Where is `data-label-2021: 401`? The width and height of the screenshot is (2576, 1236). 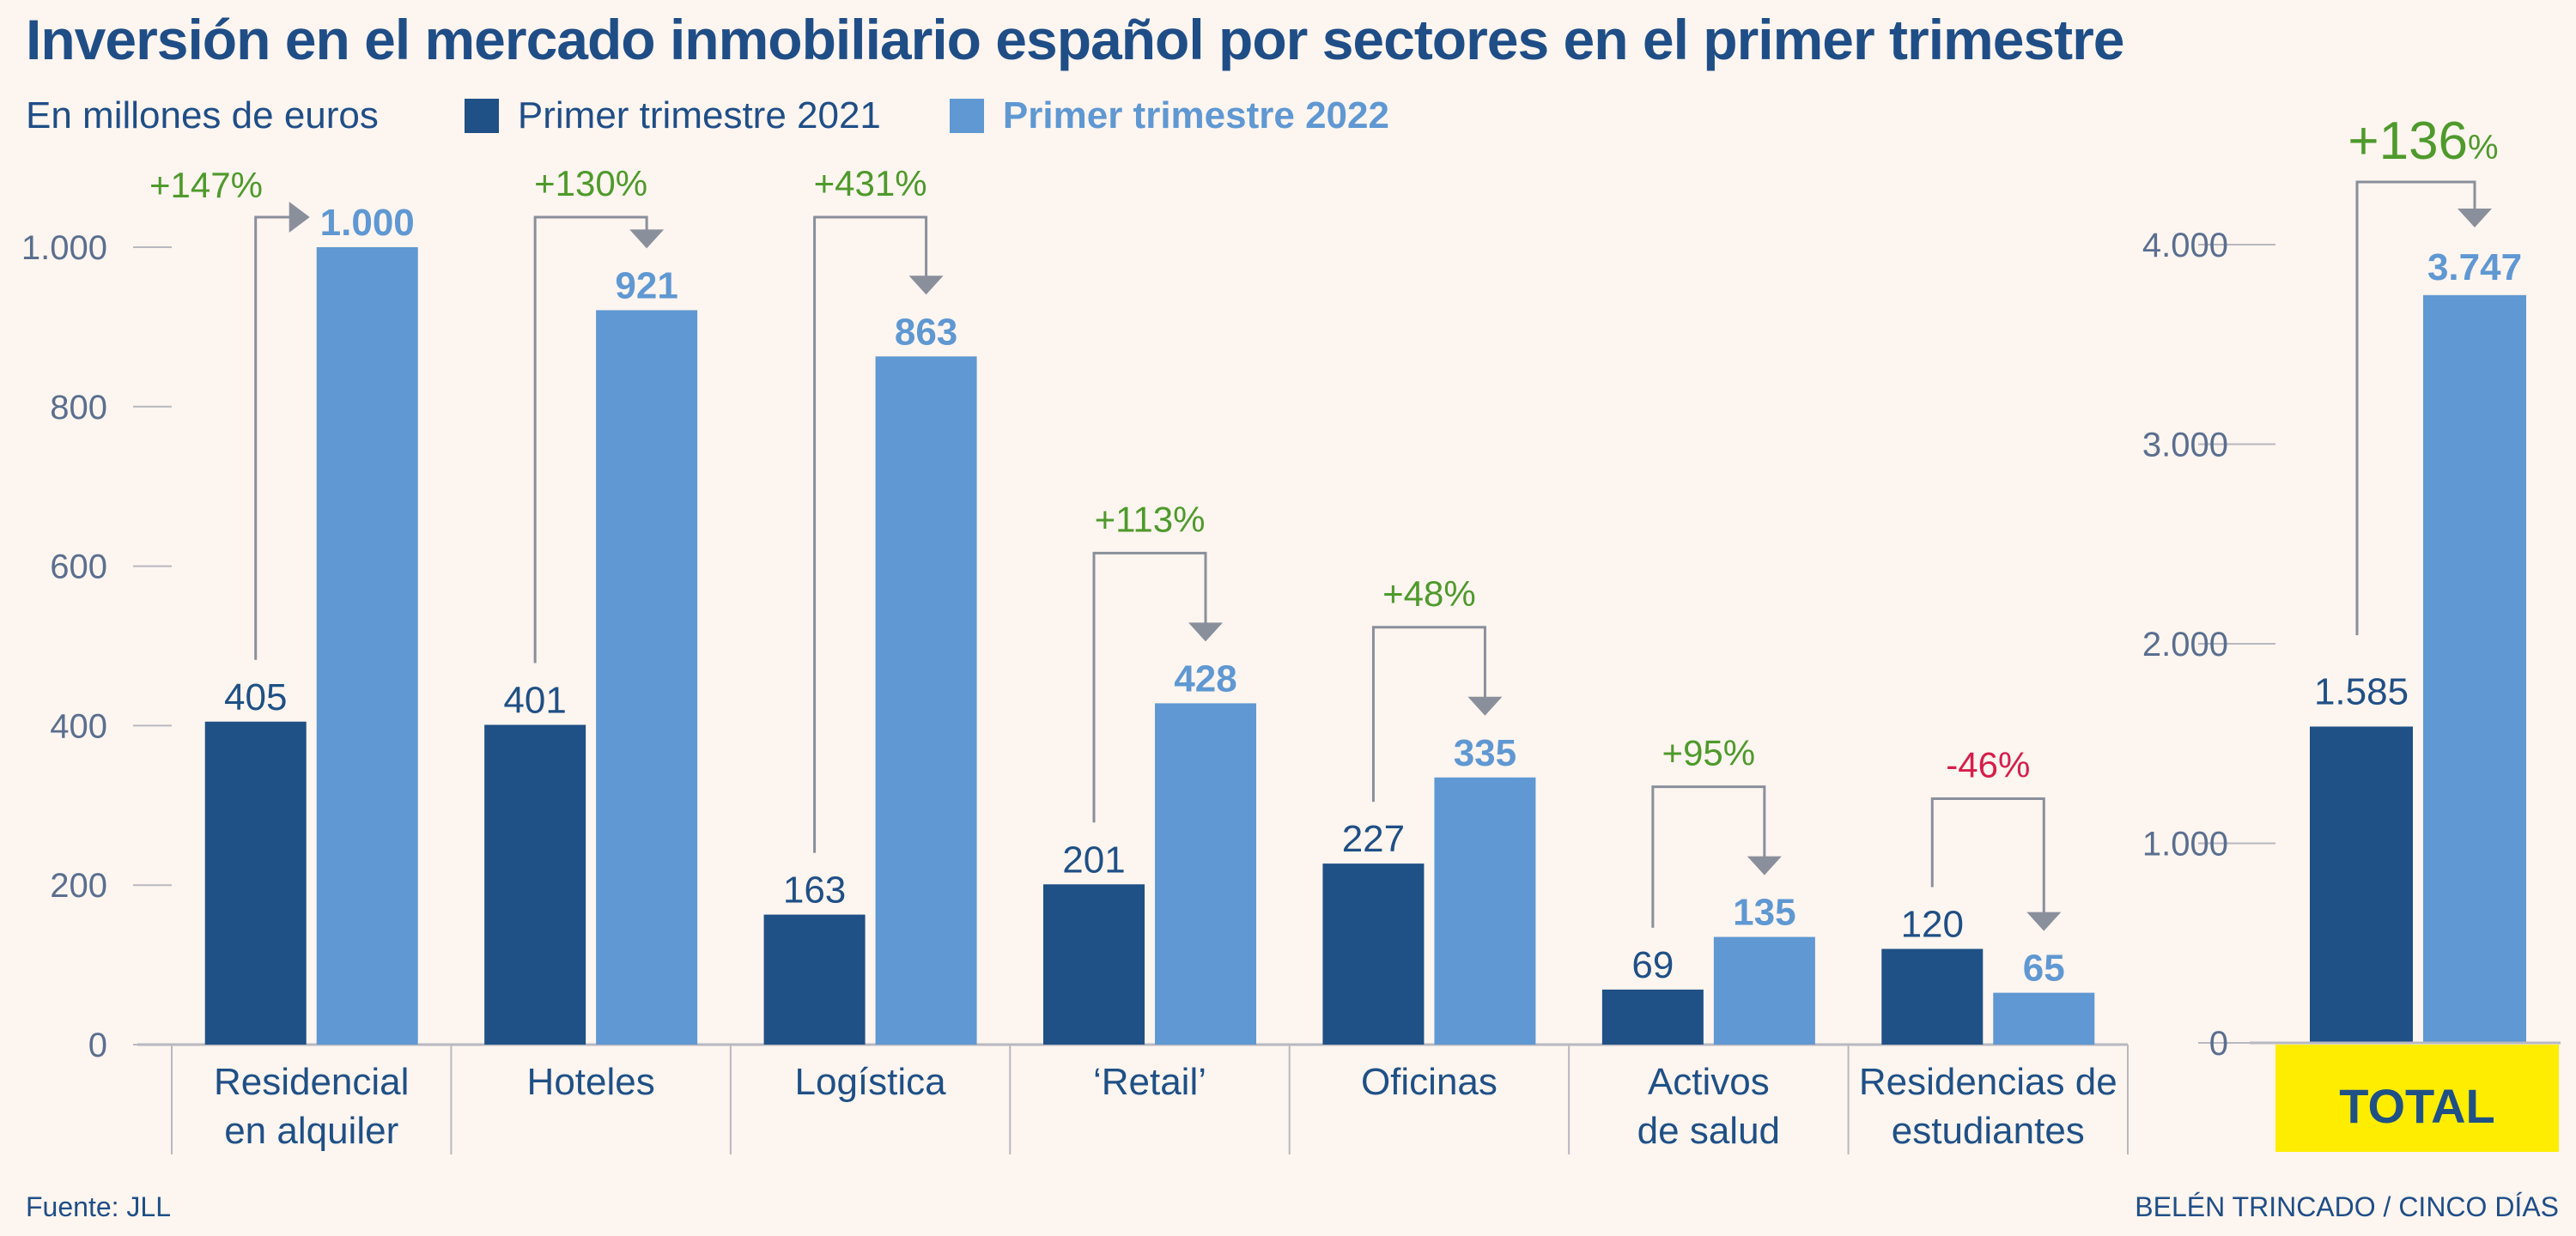
data-label-2021: 401 is located at coordinates (534, 700).